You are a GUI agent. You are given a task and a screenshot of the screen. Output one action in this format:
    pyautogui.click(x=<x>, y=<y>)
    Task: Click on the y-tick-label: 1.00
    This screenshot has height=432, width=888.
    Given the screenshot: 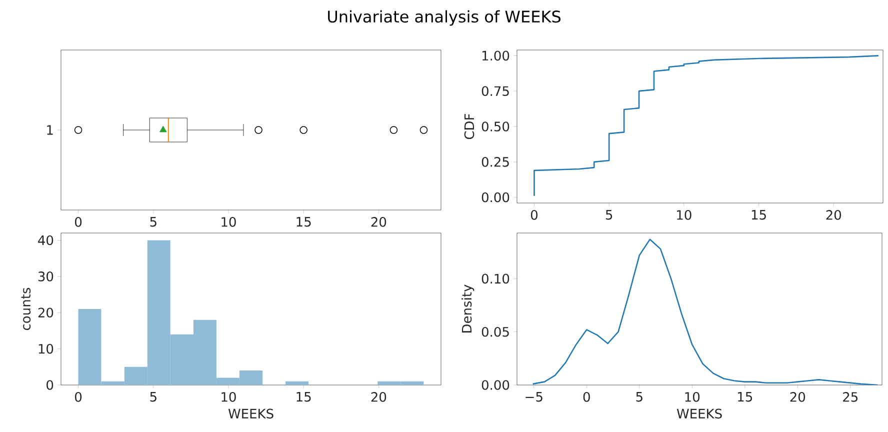 What is the action you would take?
    pyautogui.click(x=496, y=55)
    